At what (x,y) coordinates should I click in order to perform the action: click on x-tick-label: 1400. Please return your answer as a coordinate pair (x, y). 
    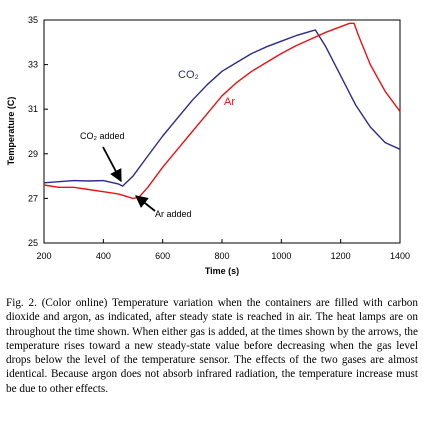
    Looking at the image, I should click on (400, 256).